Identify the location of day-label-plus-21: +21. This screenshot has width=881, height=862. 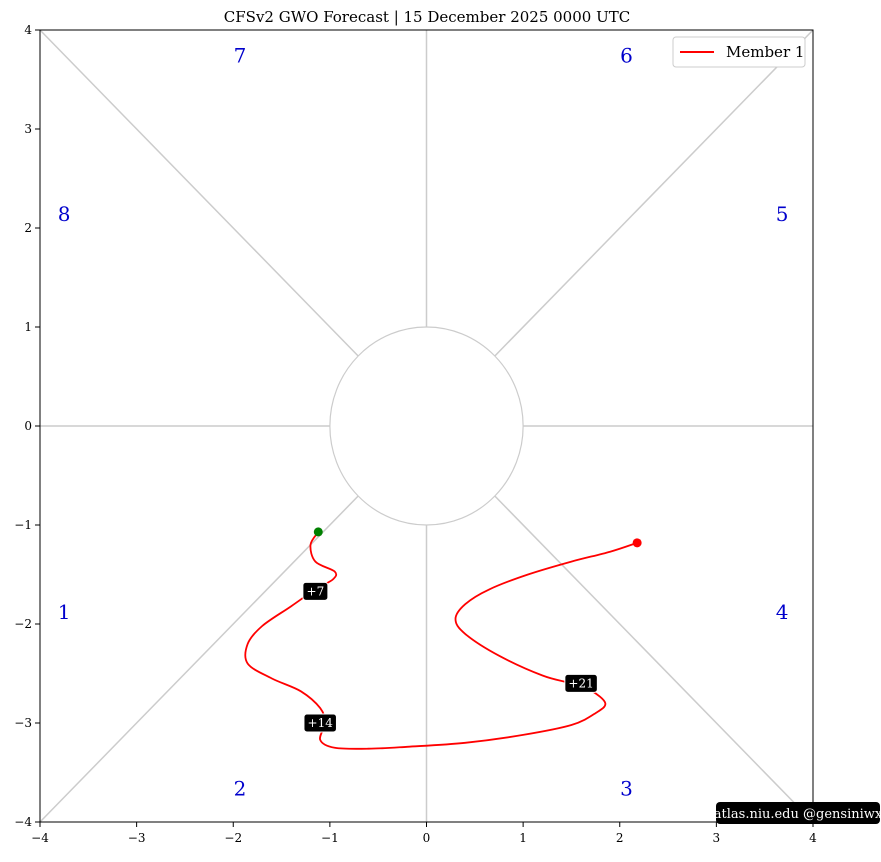
(581, 683).